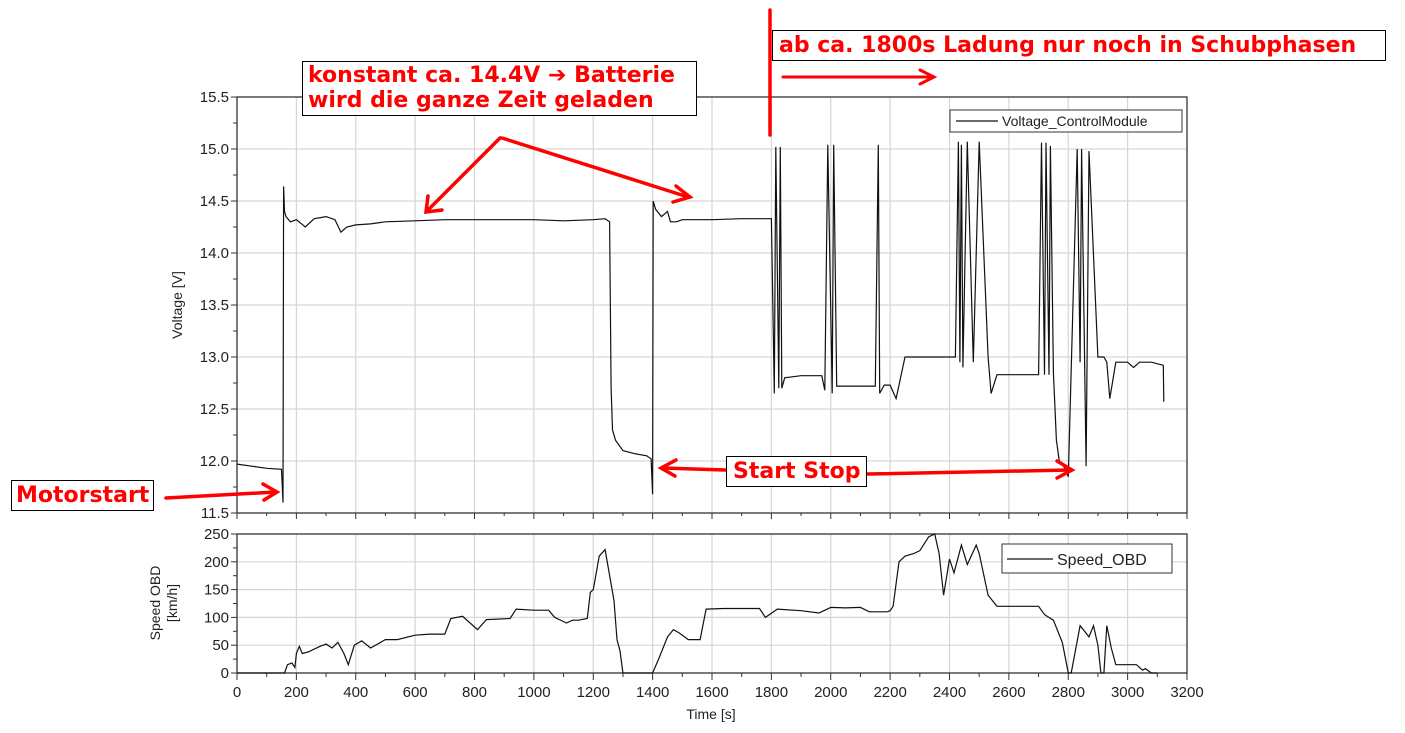 Image resolution: width=1405 pixels, height=733 pixels. I want to click on voltage-legend-label: Voltage_ControlModule, so click(1075, 121).